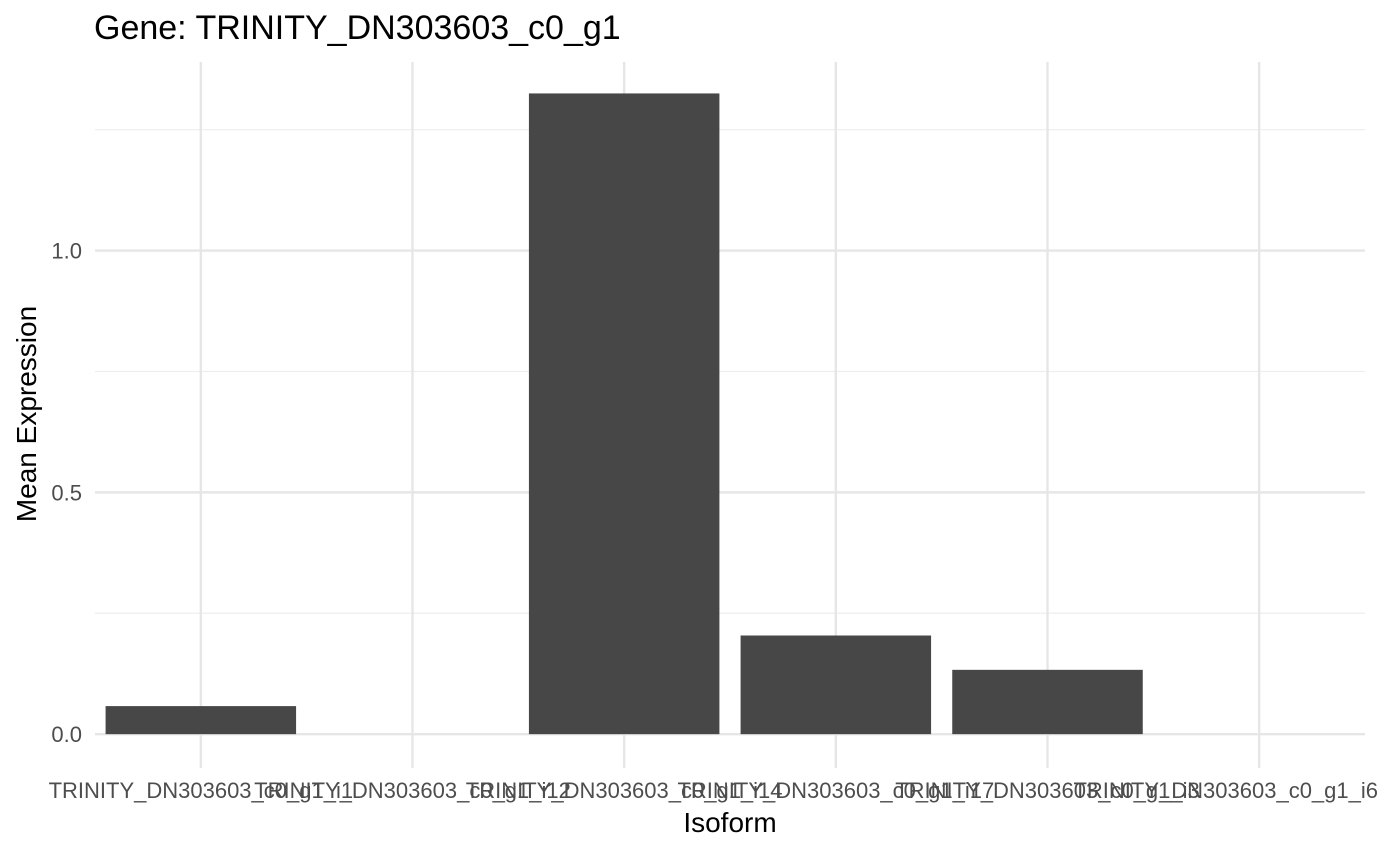 This screenshot has height=852, width=1380. What do you see at coordinates (26, 414) in the screenshot?
I see `y-axis-title: Mean Expression` at bounding box center [26, 414].